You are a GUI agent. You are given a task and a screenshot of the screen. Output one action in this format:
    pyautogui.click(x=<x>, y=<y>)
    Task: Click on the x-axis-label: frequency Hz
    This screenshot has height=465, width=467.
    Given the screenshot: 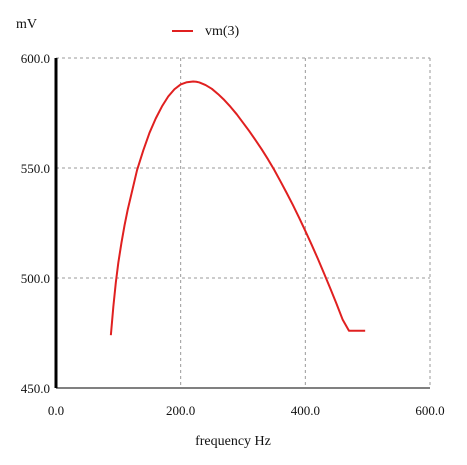 What is the action you would take?
    pyautogui.click(x=233, y=441)
    